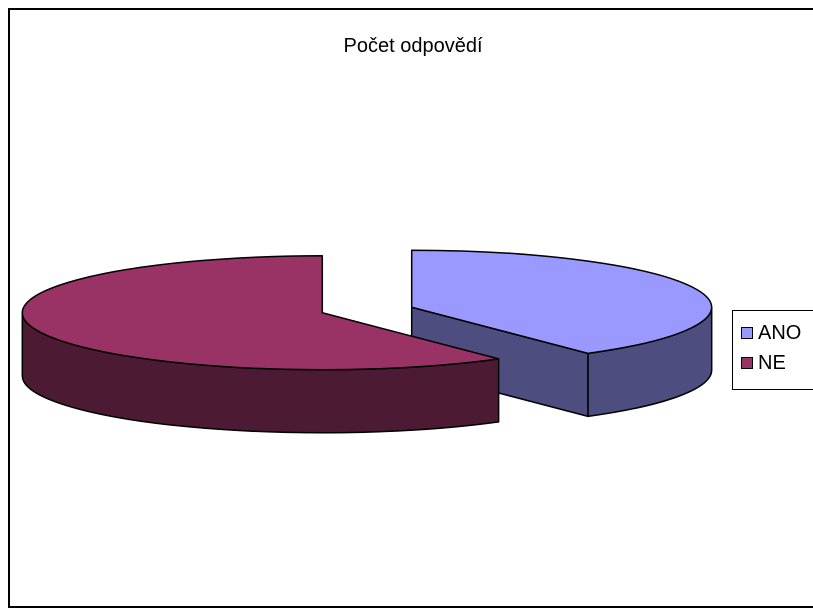 This screenshot has height=610, width=813. I want to click on legend-label-ne: NE, so click(772, 362).